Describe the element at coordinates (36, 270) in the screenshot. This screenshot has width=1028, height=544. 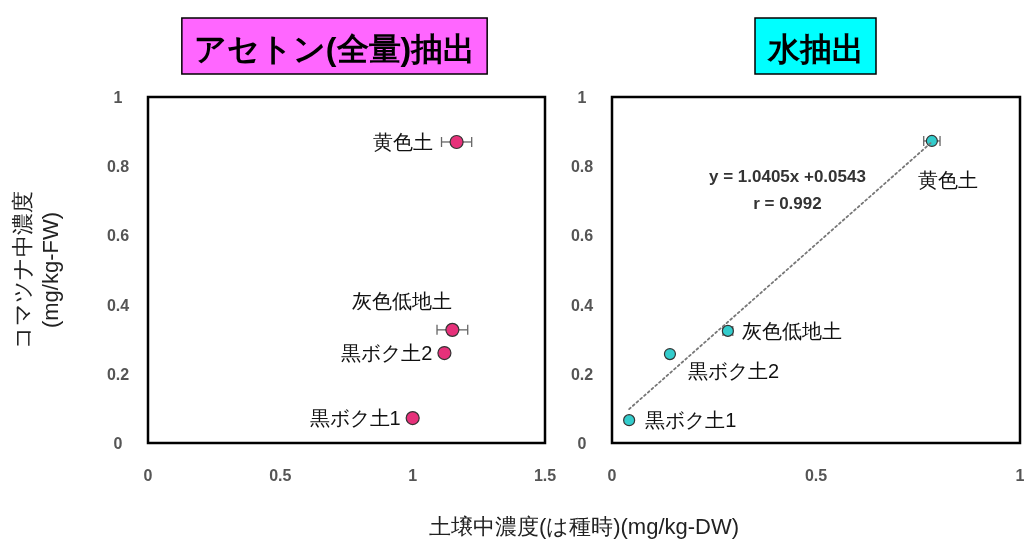
I see `y-axis-title: コマツナ中濃度 (mg/kg-FW)` at that location.